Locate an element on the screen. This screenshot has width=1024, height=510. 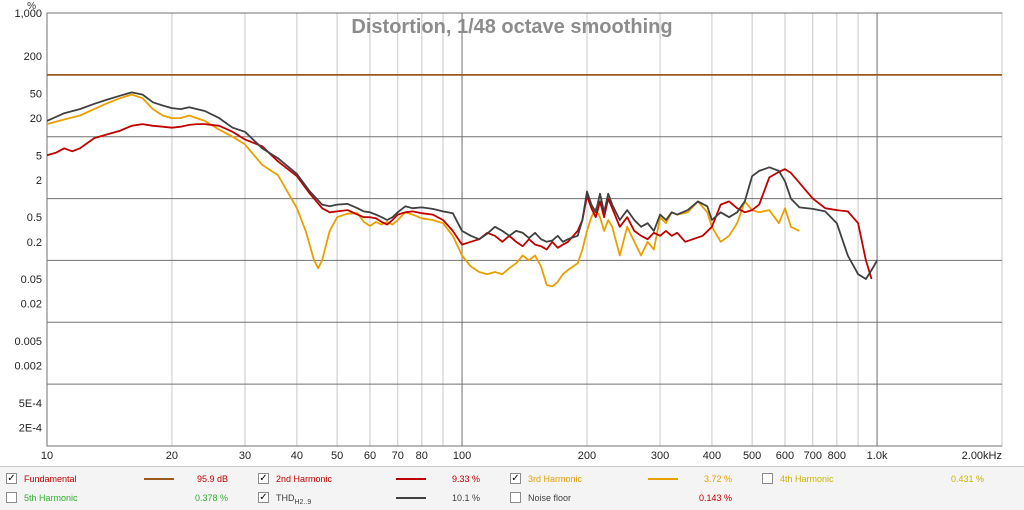
y-tick-label: 0.2 is located at coordinates (34, 243).